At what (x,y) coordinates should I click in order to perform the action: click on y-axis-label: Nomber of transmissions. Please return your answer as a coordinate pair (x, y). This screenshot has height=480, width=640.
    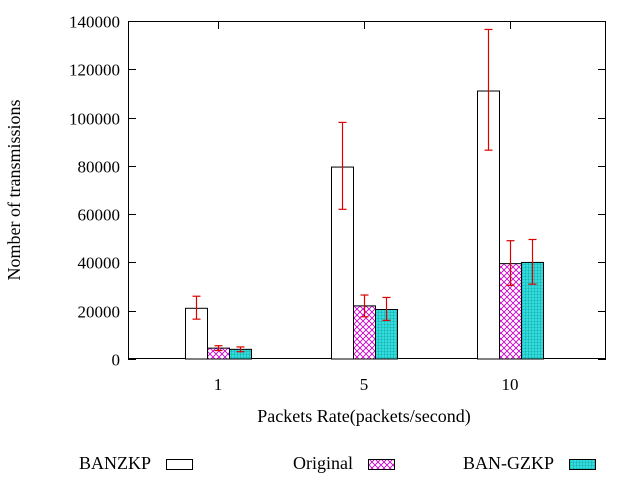
    Looking at the image, I should click on (14, 190).